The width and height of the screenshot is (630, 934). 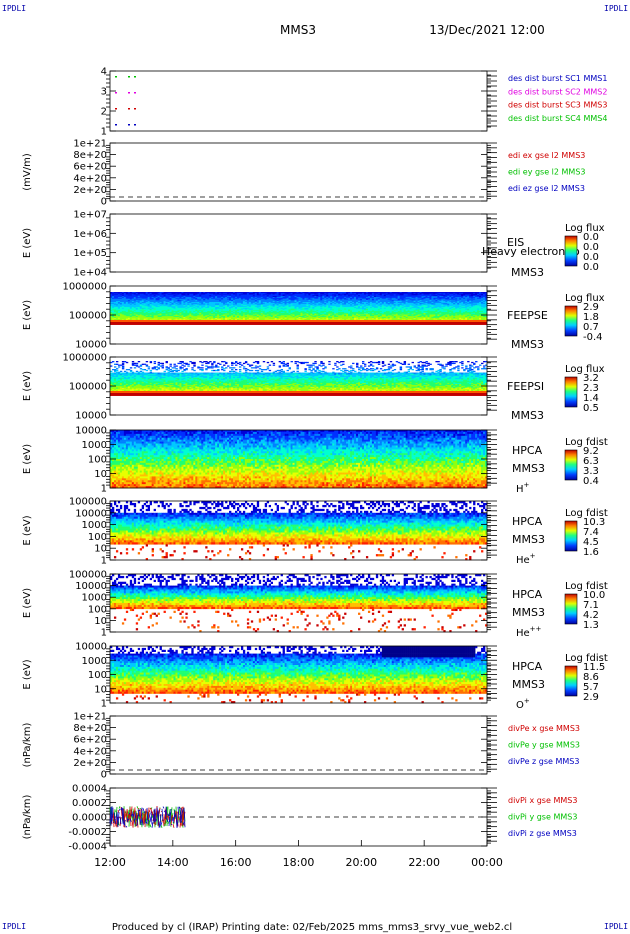 What do you see at coordinates (298, 30) in the screenshot?
I see `plot-title: MMS3` at bounding box center [298, 30].